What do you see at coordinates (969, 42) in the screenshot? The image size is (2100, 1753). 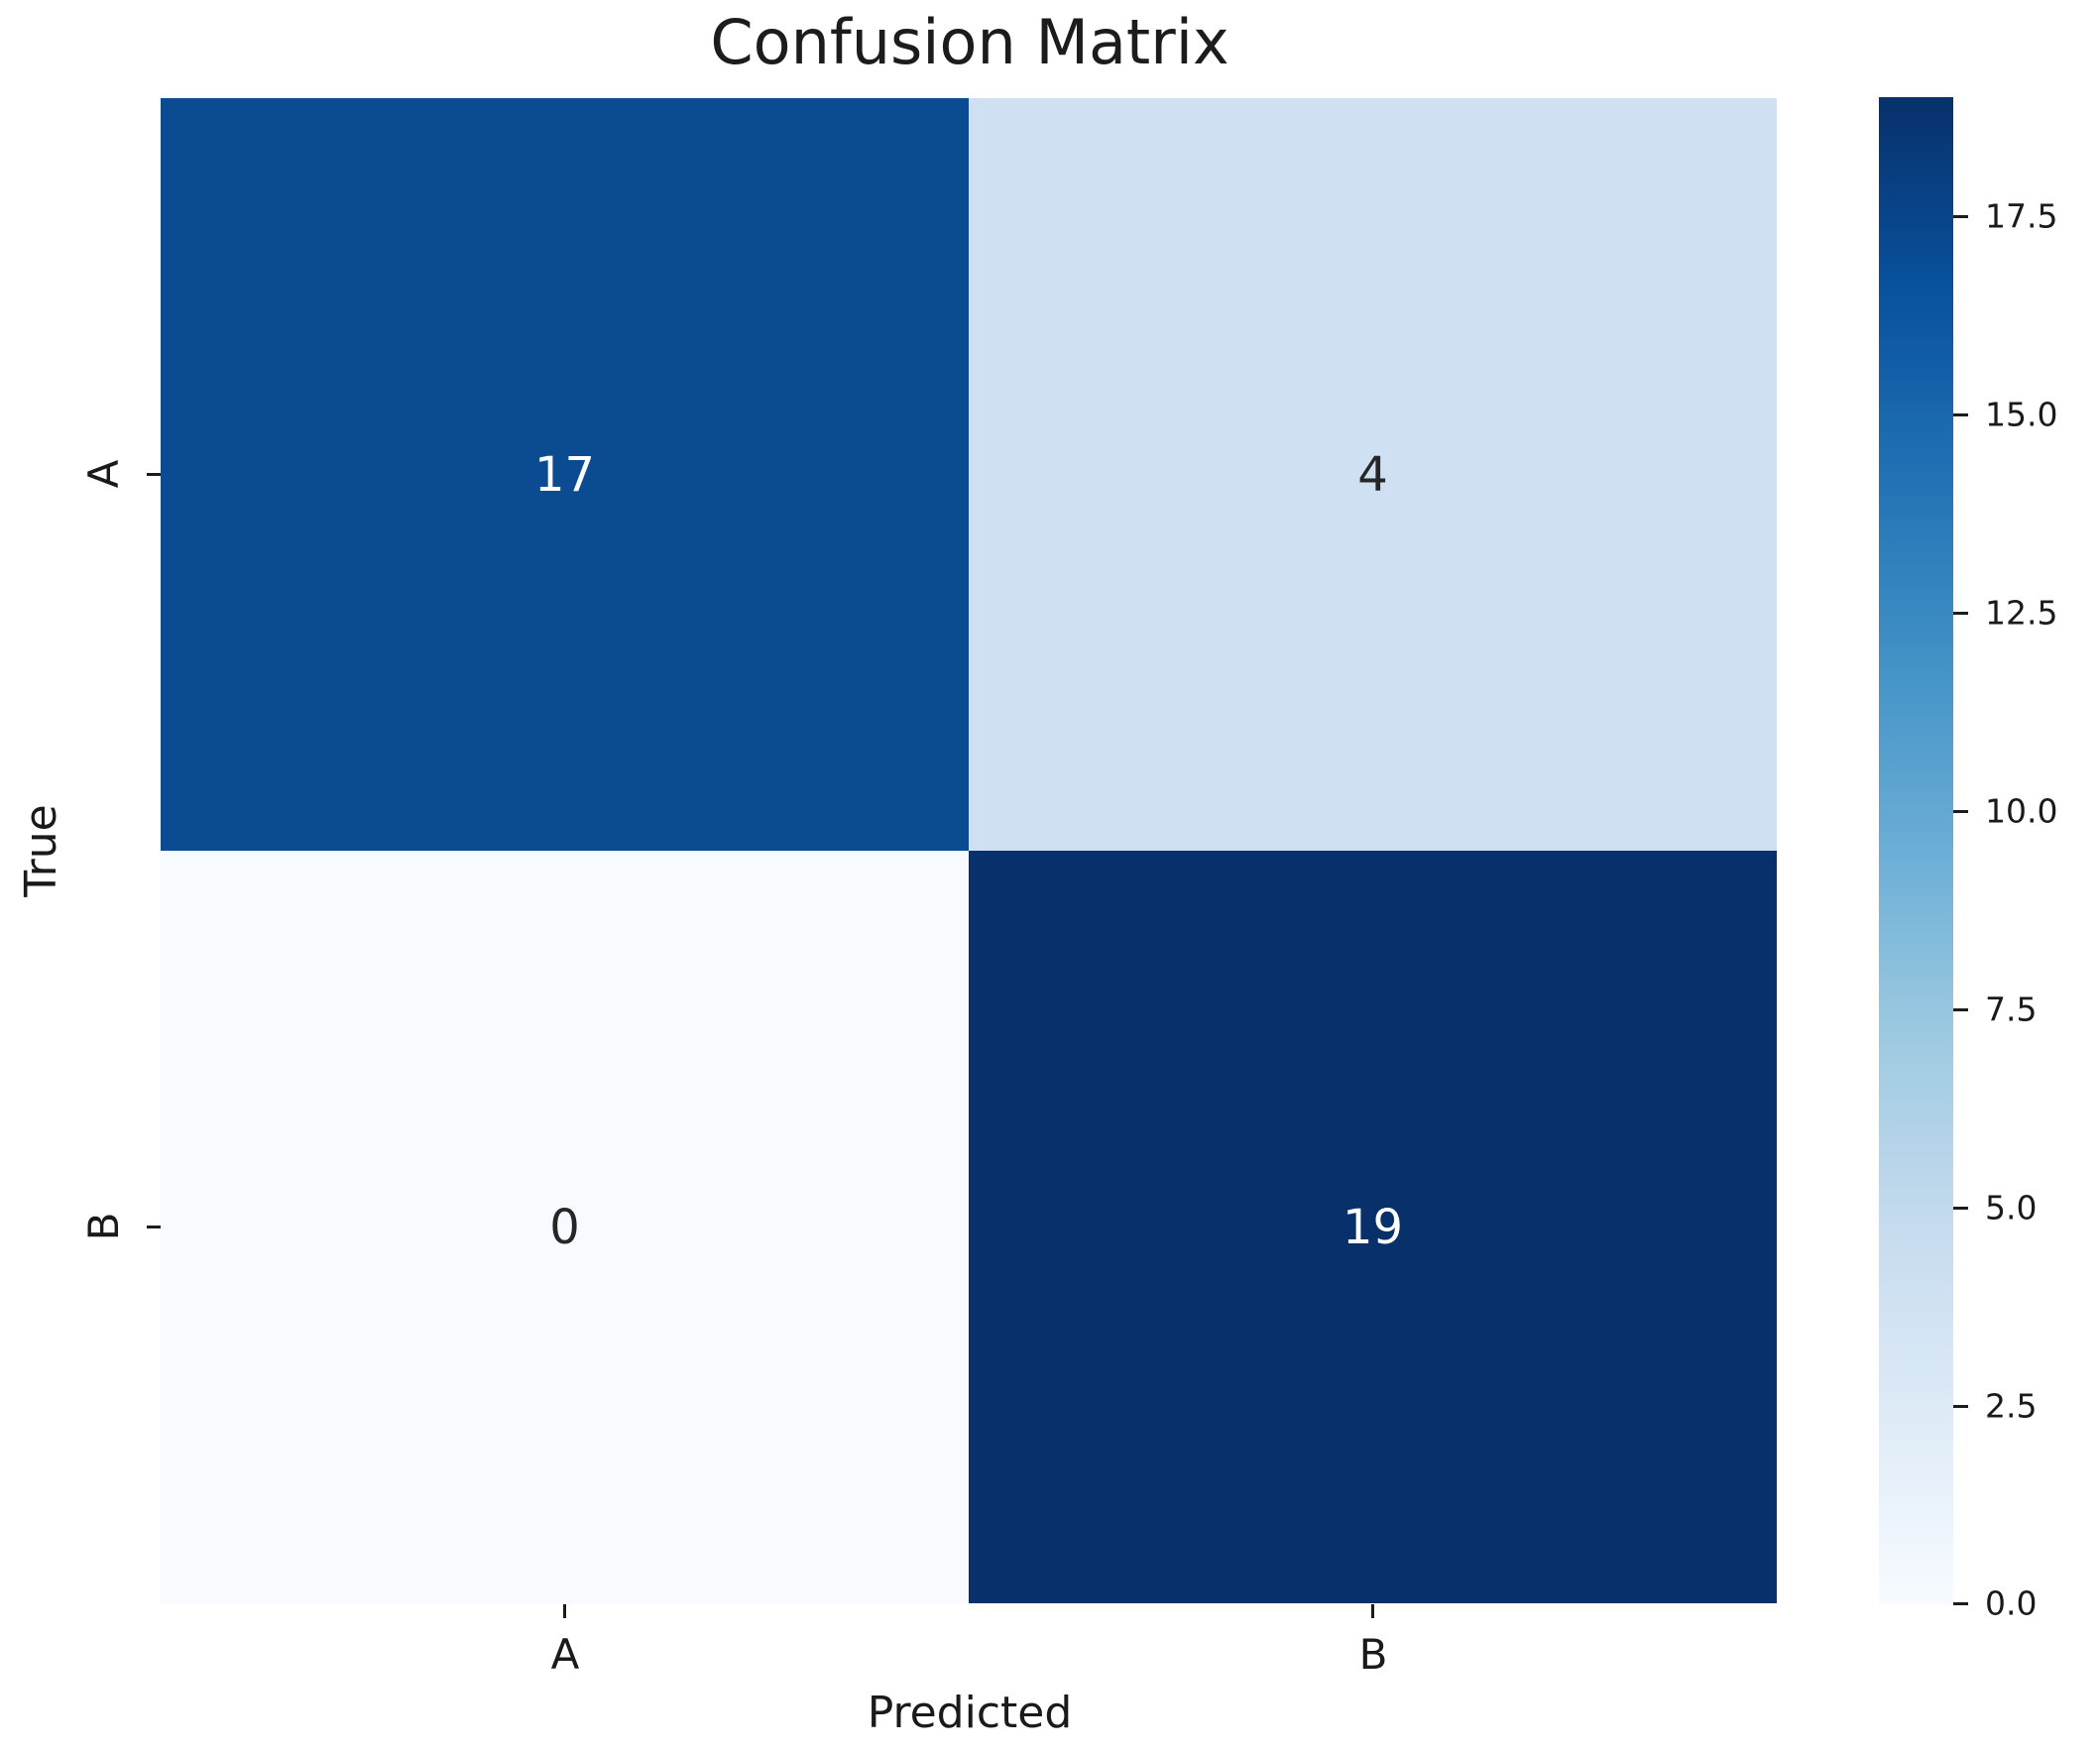 I see `chart-title: Confusion Matrix` at bounding box center [969, 42].